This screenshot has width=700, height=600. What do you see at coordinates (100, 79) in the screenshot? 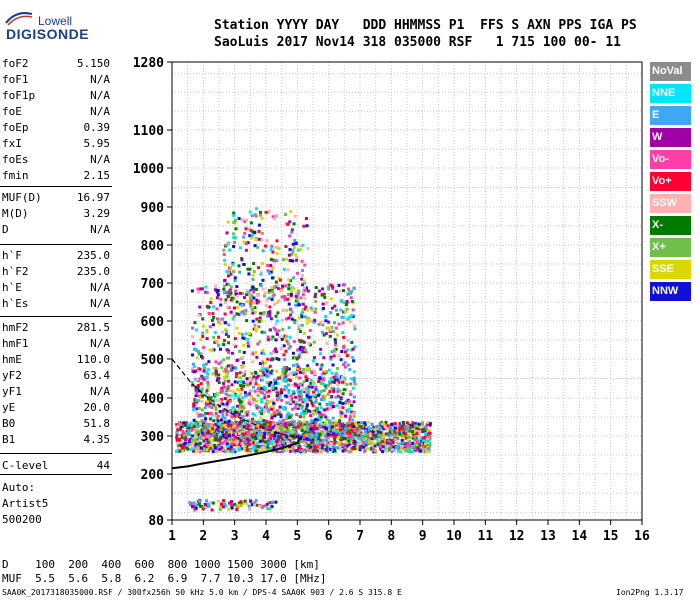
I see `param-value: N/A` at bounding box center [100, 79].